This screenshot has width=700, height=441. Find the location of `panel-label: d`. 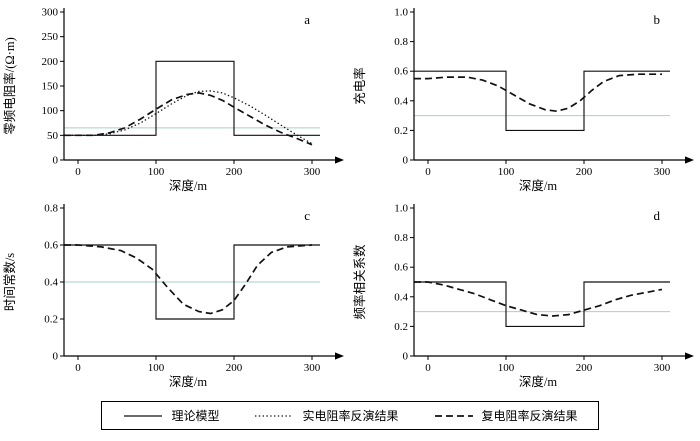

panel-label: d is located at coordinates (657, 215).